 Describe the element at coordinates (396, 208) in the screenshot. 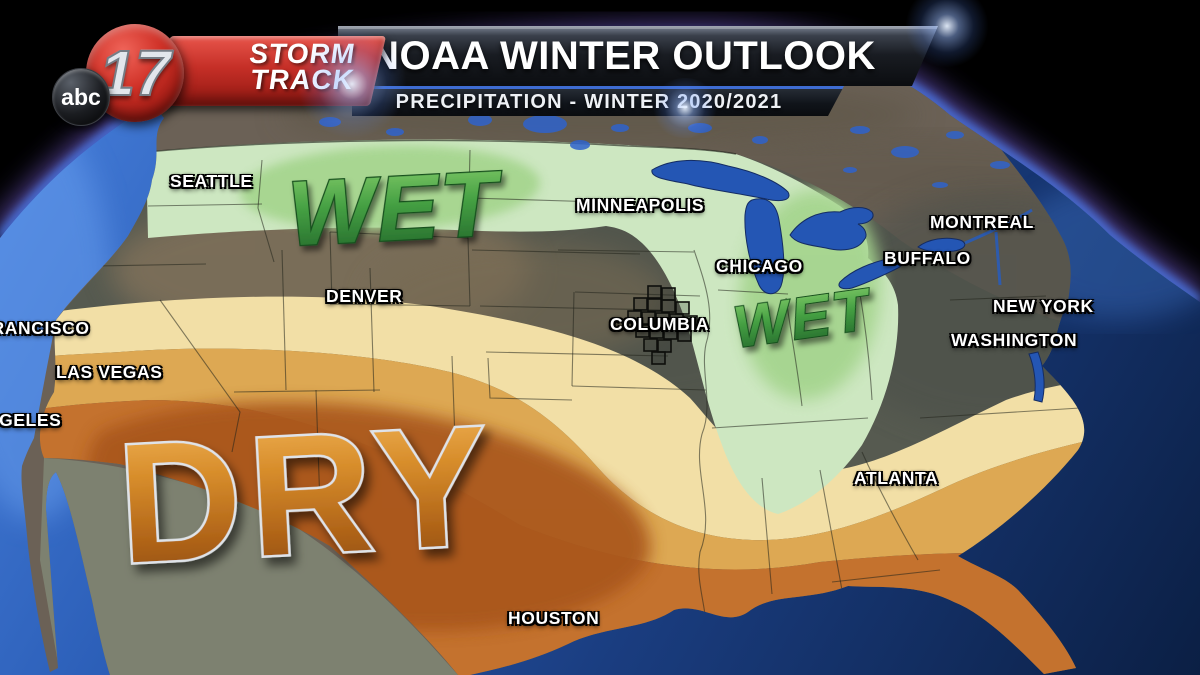

I see `wet-label-northwest: WET` at that location.